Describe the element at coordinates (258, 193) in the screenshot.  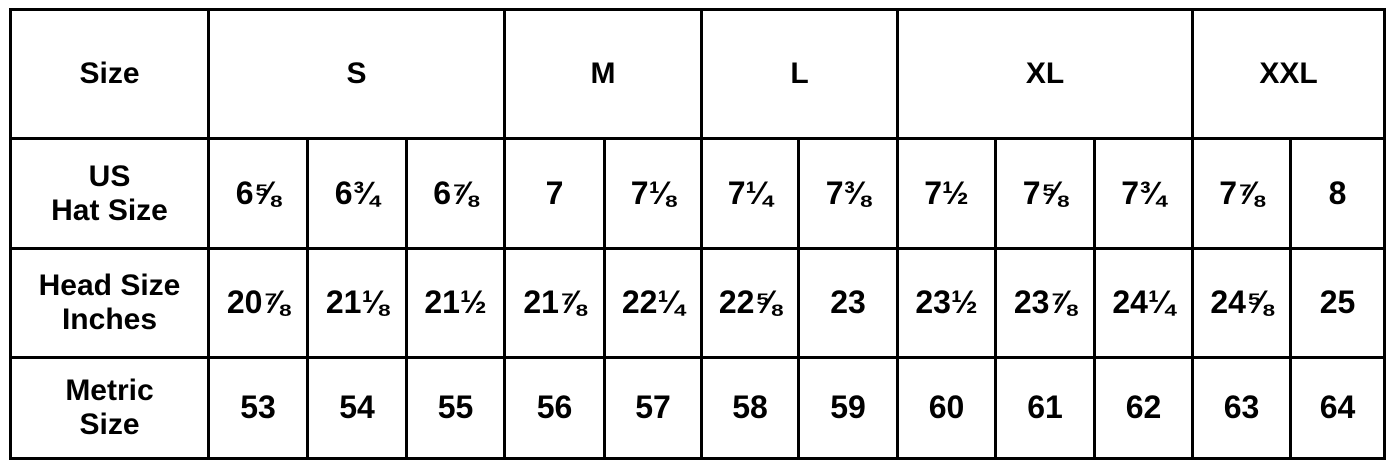
I see `table-cell: 6⅝` at that location.